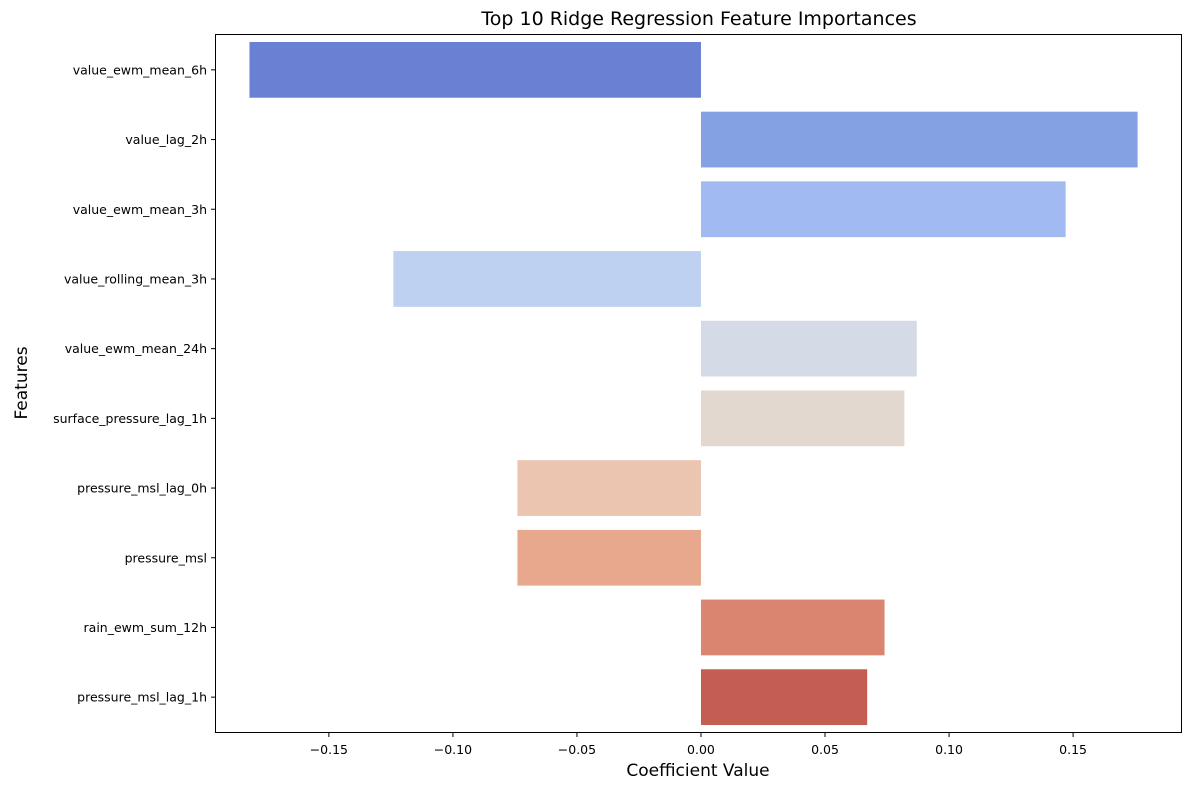  Describe the element at coordinates (577, 749) in the screenshot. I see `x-tick-label: −0.05` at that location.